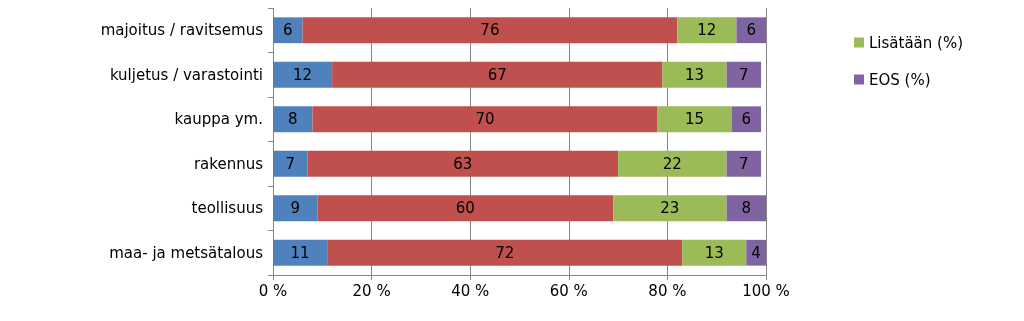  I want to click on data-label: 67, so click(497, 74).